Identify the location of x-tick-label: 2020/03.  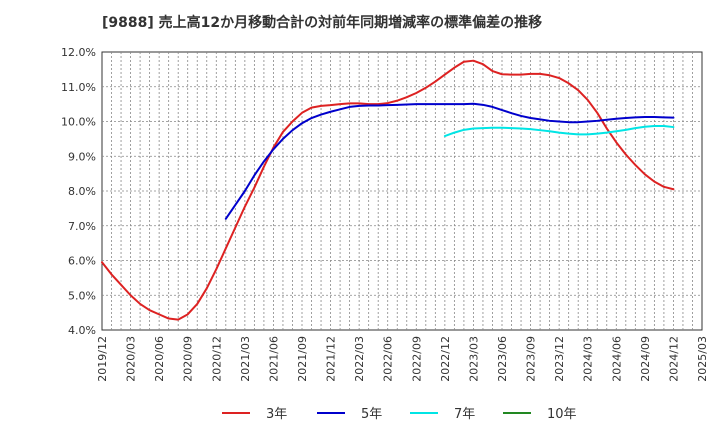
(131, 359).